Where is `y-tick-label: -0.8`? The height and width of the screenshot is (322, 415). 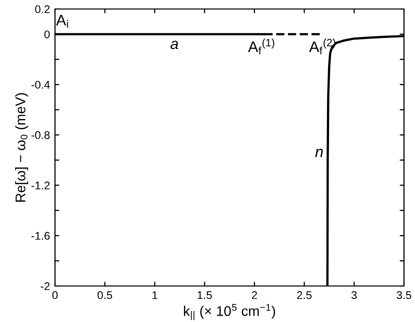 y-tick-label: -0.8 is located at coordinates (40, 135).